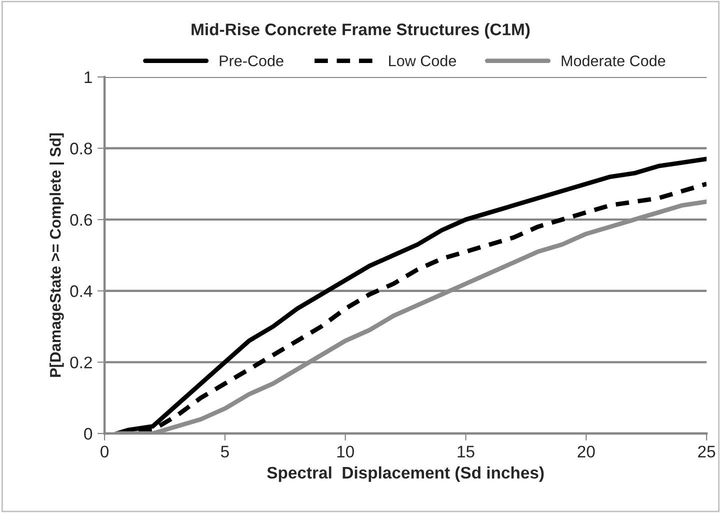 The image size is (721, 513). I want to click on legend-label: Moderate Code, so click(614, 60).